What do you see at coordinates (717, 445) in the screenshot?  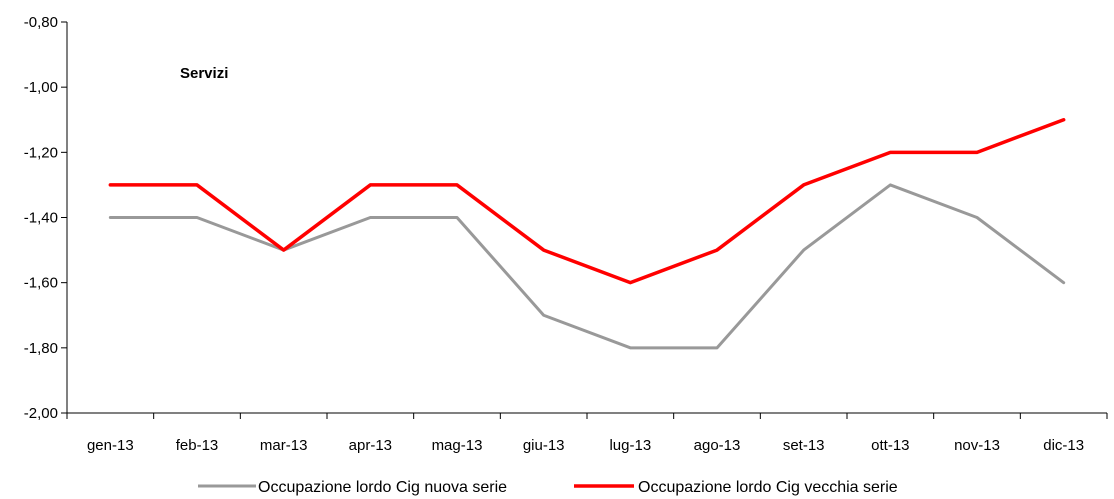 I see `x-tick-label: ago-13` at bounding box center [717, 445].